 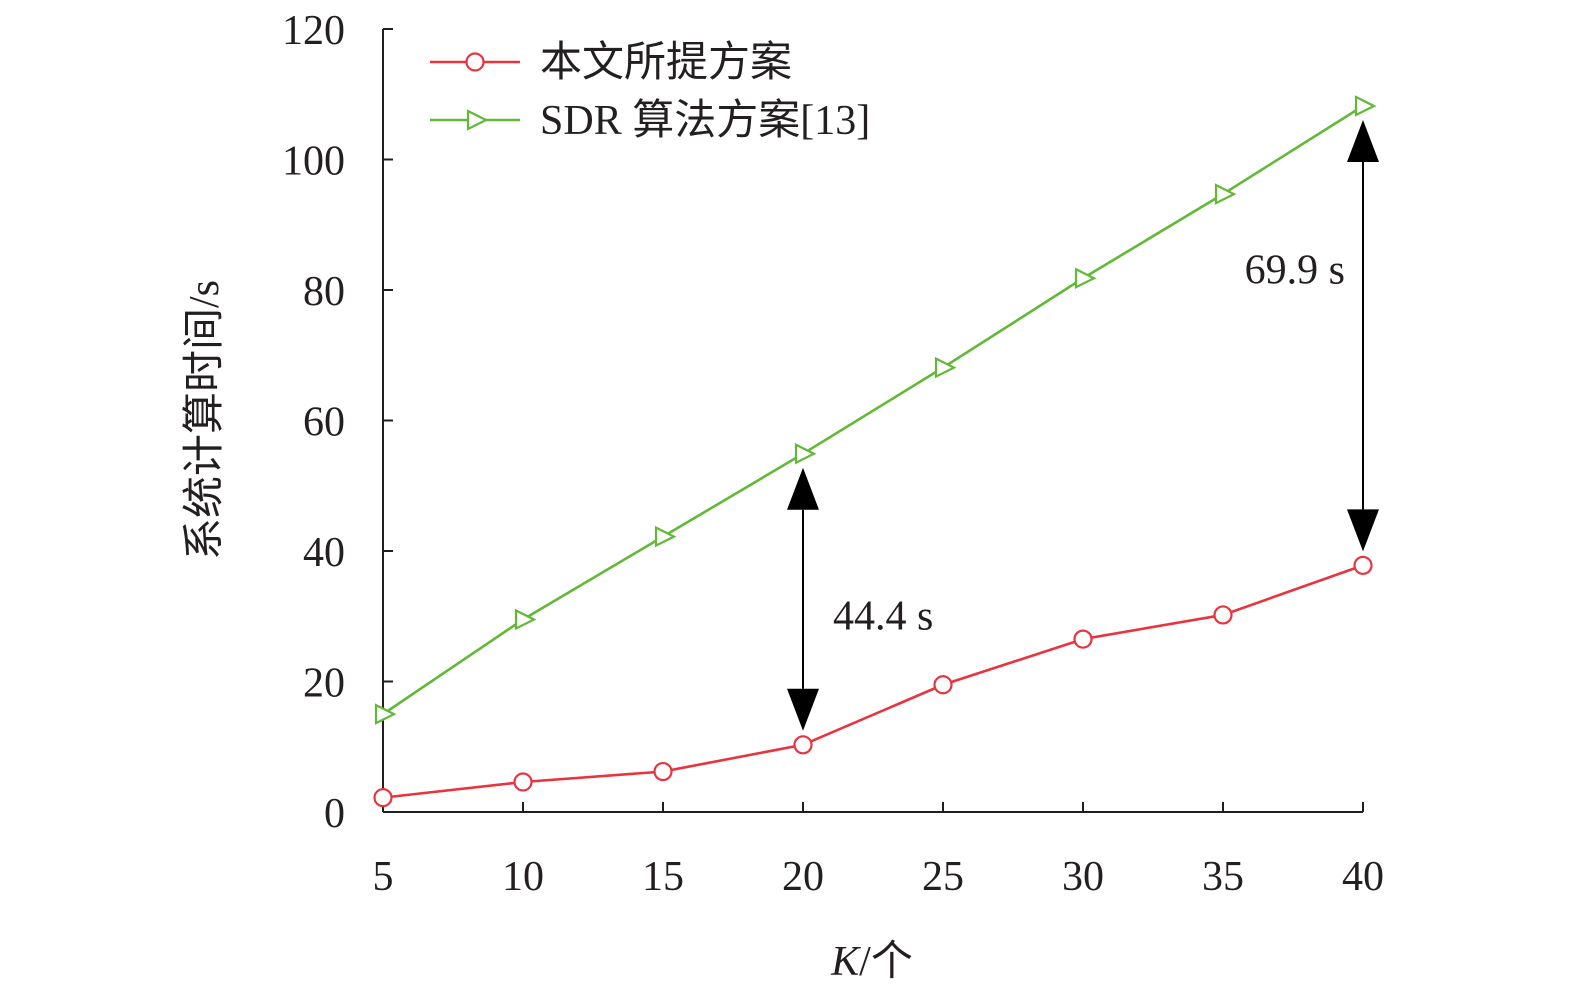 I want to click on y-ticks: 0 20 40 60 80 100 120, so click(x=337, y=422).